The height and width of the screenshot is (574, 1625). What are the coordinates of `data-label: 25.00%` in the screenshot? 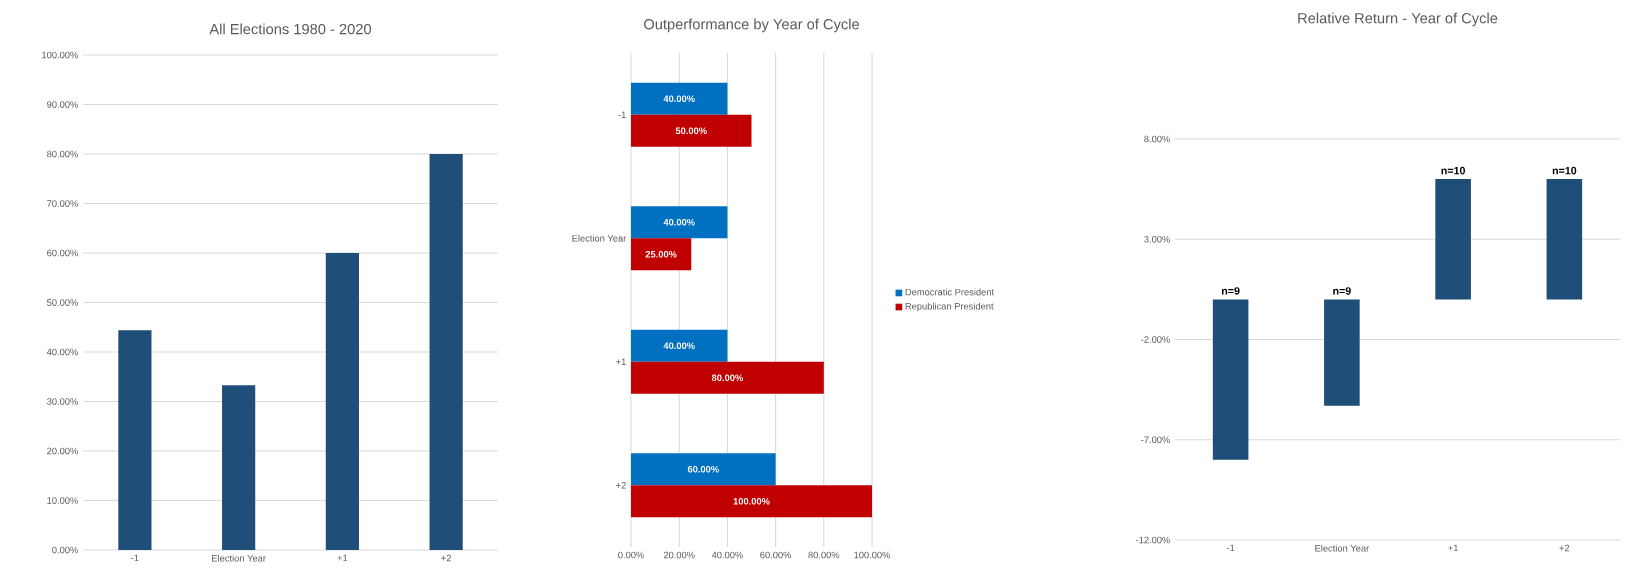 It's located at (661, 254).